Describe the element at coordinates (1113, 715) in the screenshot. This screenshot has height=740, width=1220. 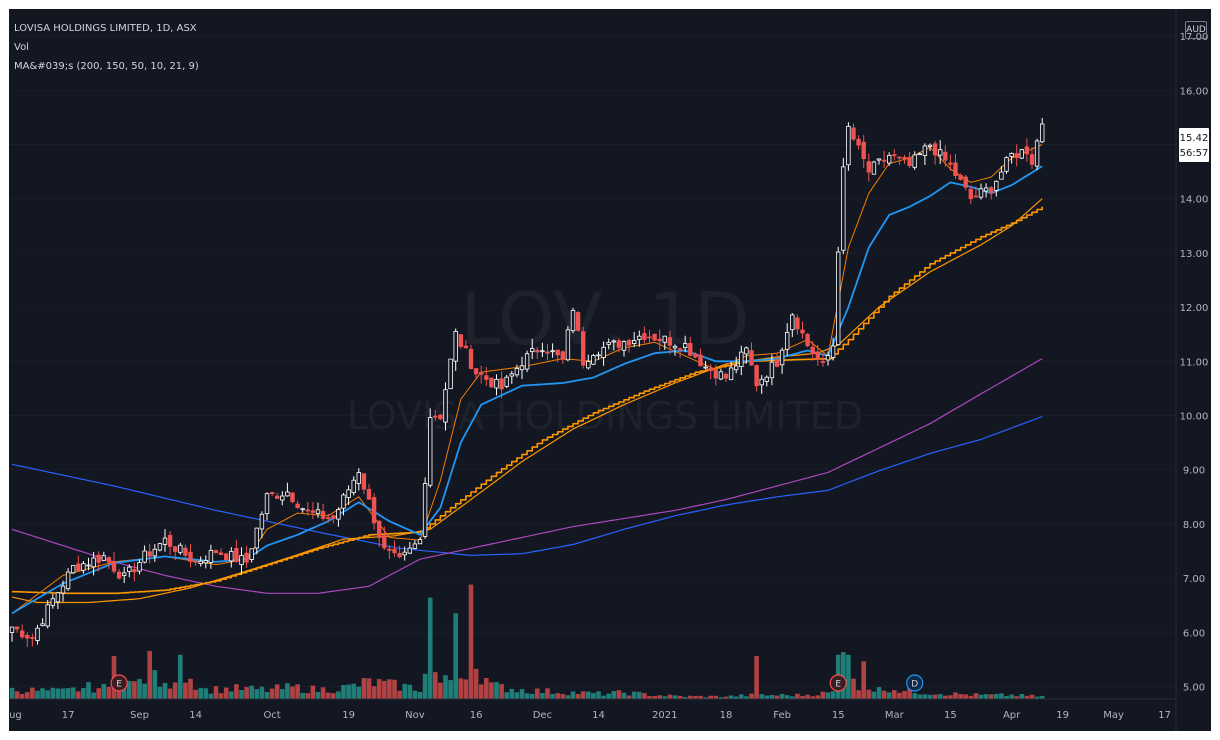
I see `time-tick-label: May` at that location.